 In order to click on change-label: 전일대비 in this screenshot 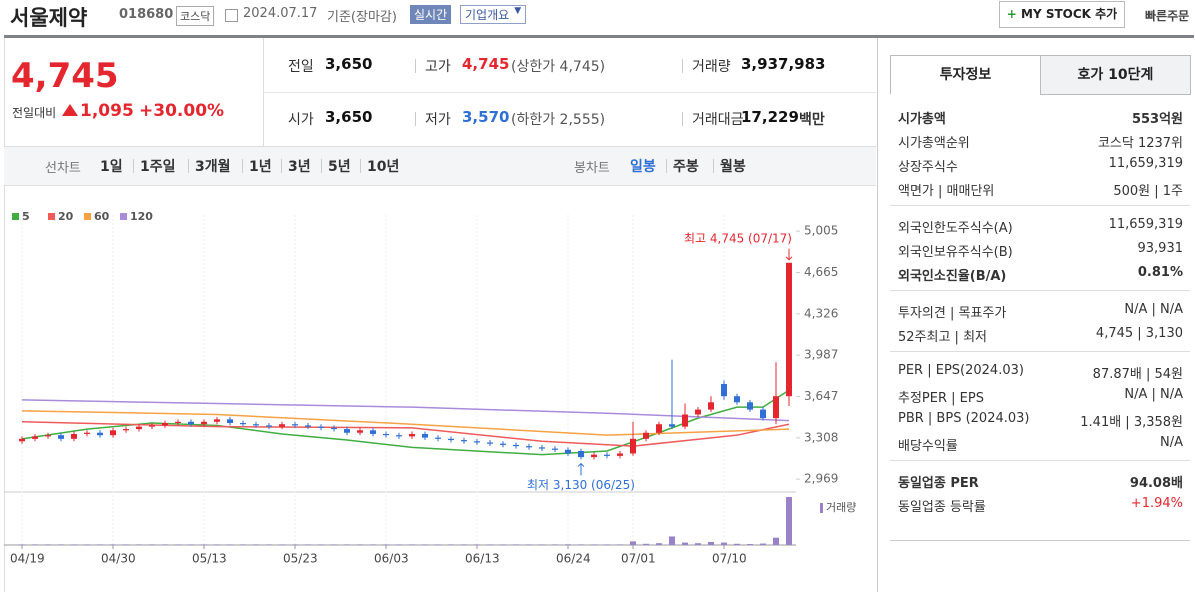, I will do `click(34, 113)`.